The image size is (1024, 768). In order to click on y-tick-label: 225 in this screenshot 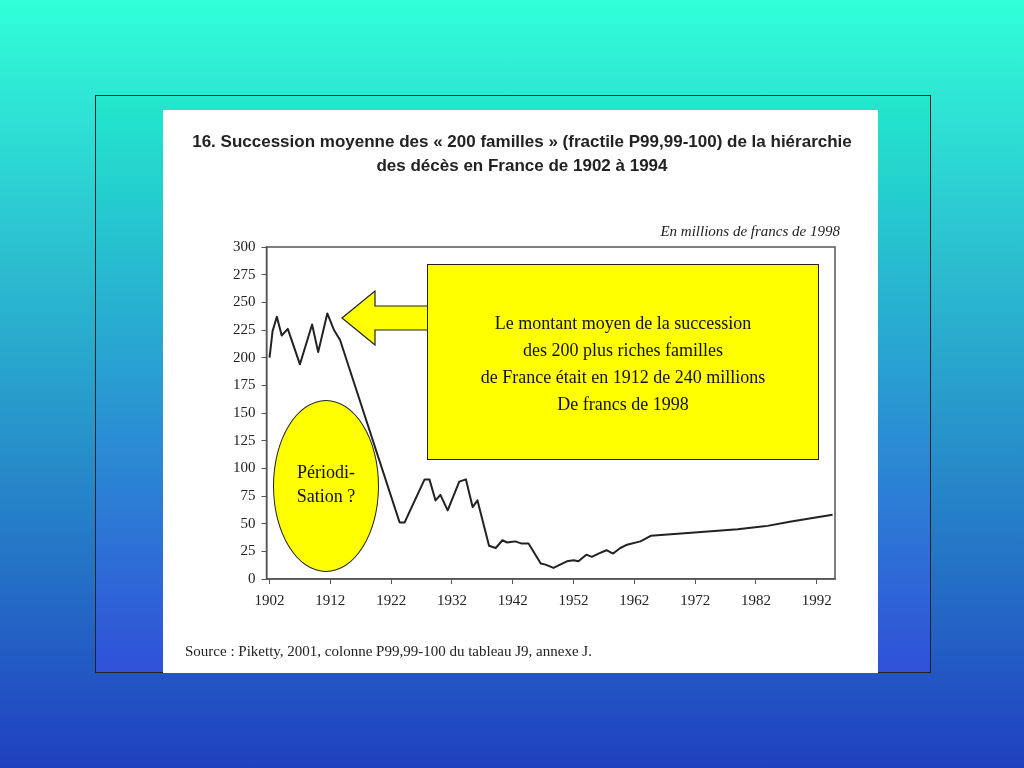, I will do `click(244, 328)`.